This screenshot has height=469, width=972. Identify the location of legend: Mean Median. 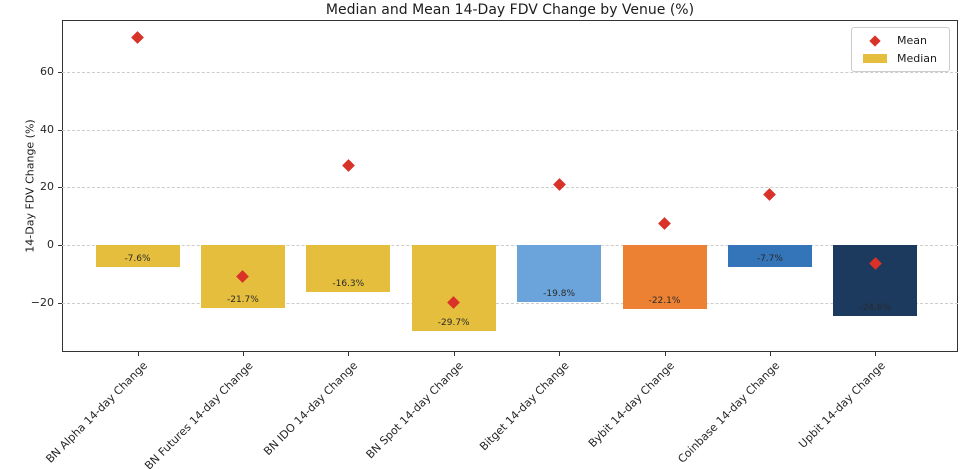
(900, 49).